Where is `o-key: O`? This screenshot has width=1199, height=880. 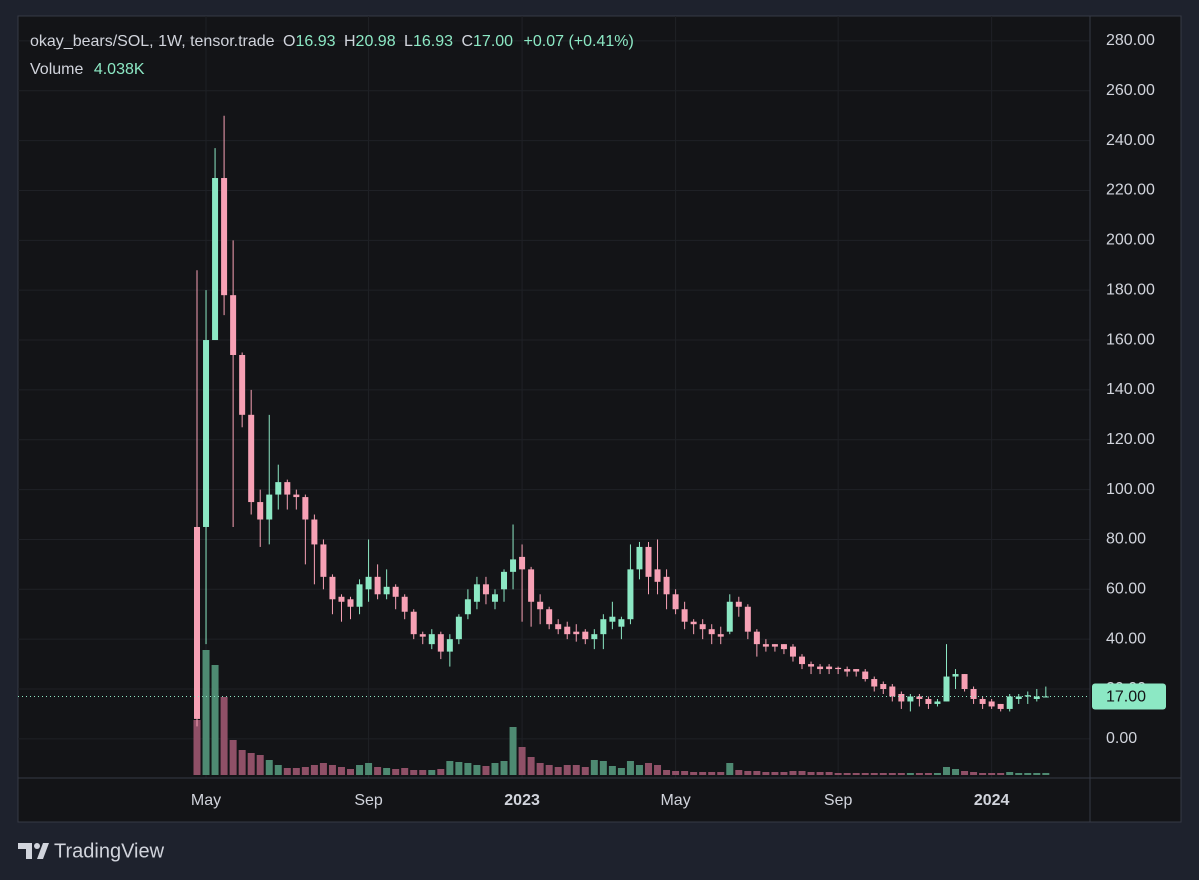
o-key: O is located at coordinates (289, 41).